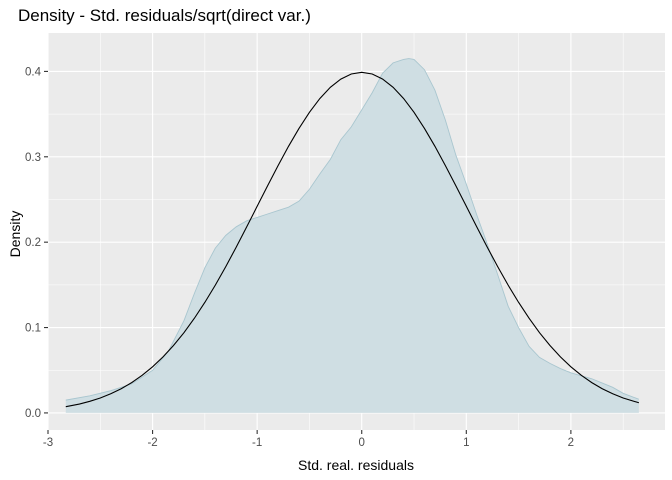 Image resolution: width=672 pixels, height=480 pixels. What do you see at coordinates (33, 329) in the screenshot?
I see `y-tick-label: 0.1` at bounding box center [33, 329].